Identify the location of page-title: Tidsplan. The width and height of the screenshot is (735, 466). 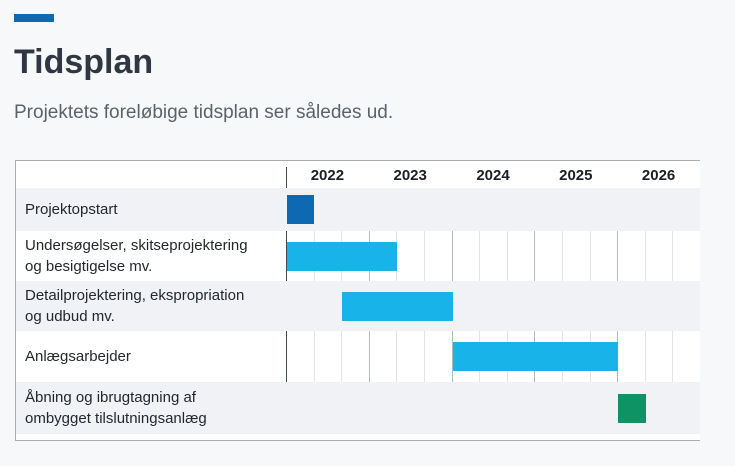
(84, 62).